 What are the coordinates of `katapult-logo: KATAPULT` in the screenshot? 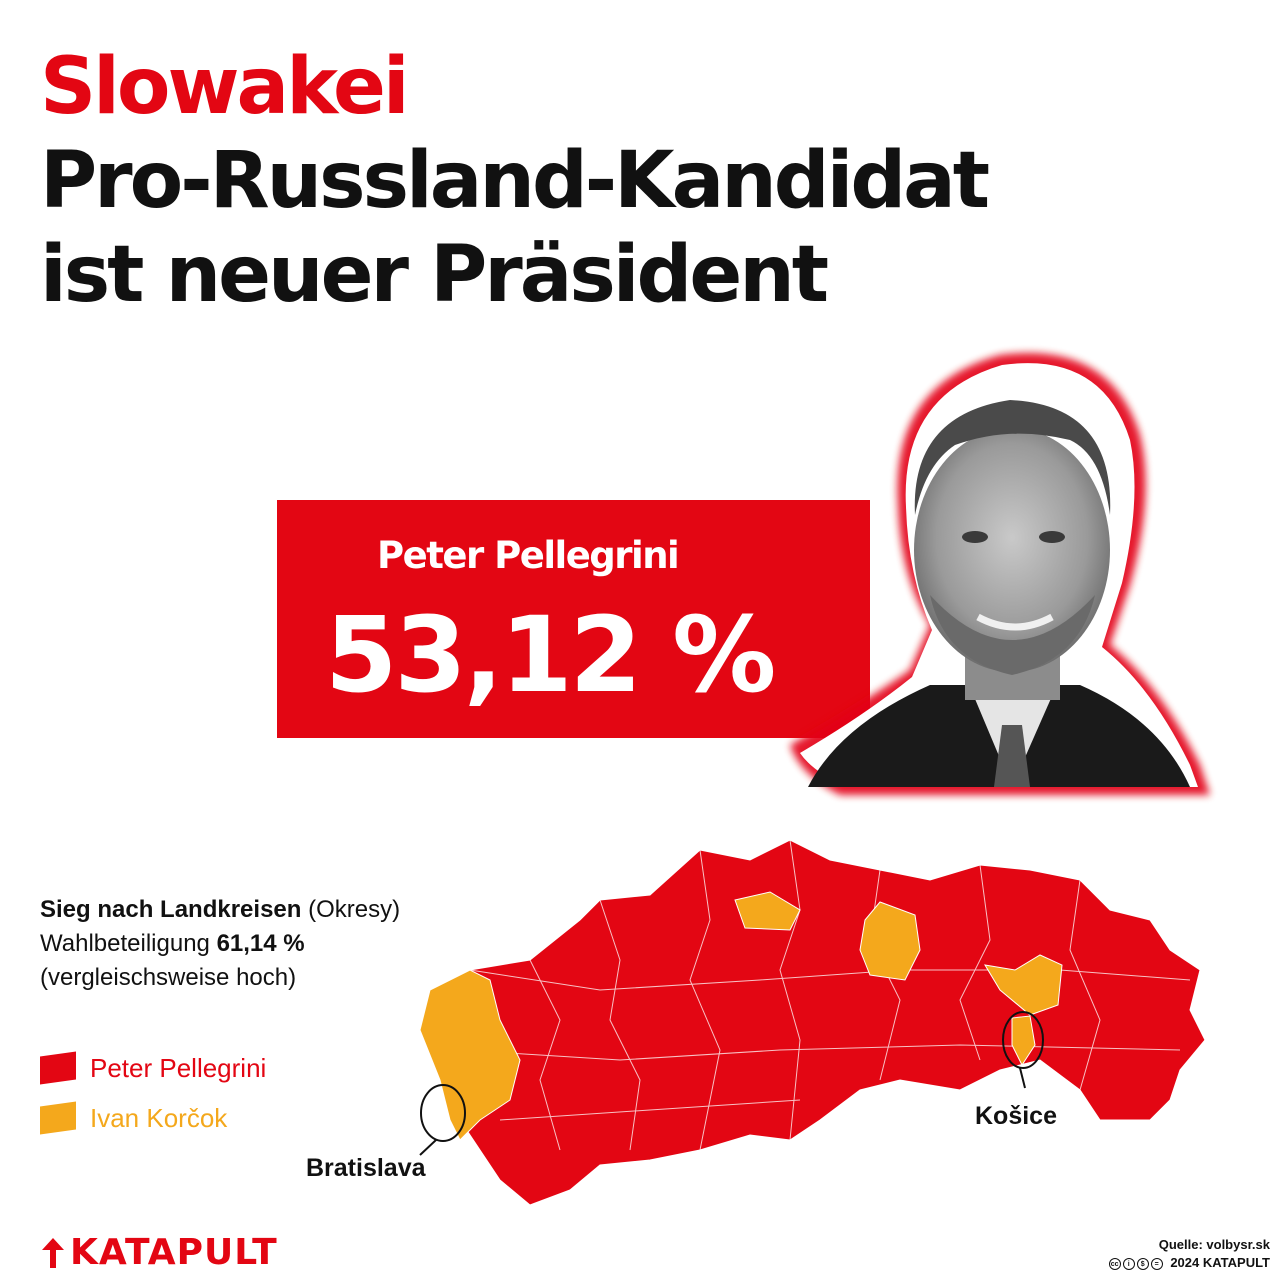 It's located at (159, 1252).